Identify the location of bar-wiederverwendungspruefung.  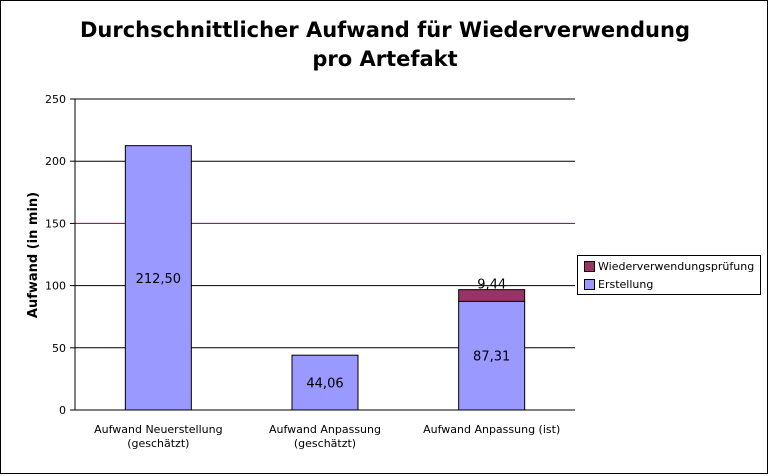
(492, 295).